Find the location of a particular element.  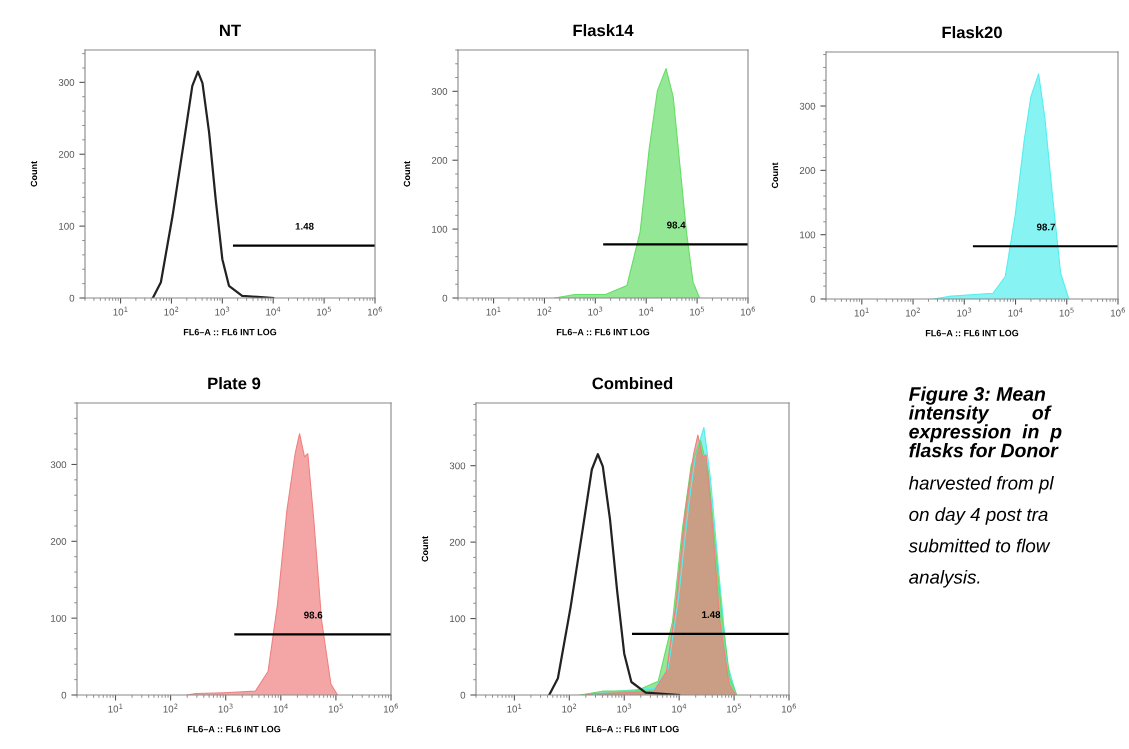

series-label: 98.4 is located at coordinates (676, 225).